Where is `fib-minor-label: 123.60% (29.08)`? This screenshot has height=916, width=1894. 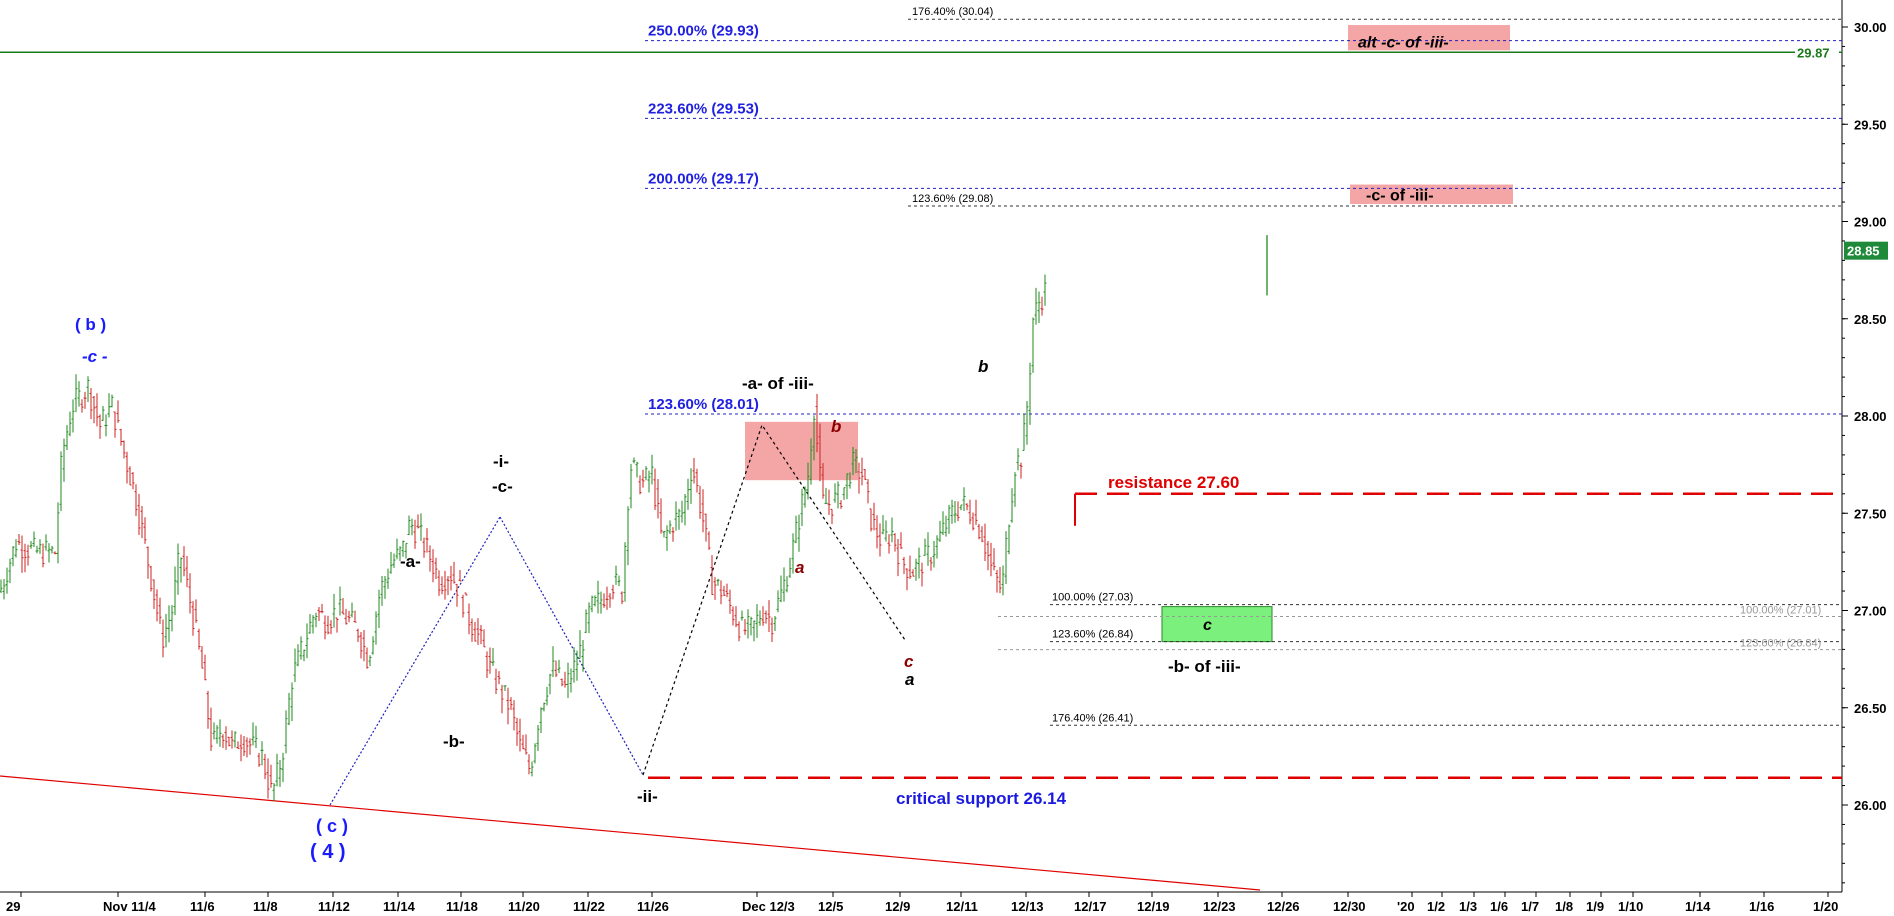 fib-minor-label: 123.60% (29.08) is located at coordinates (952, 199).